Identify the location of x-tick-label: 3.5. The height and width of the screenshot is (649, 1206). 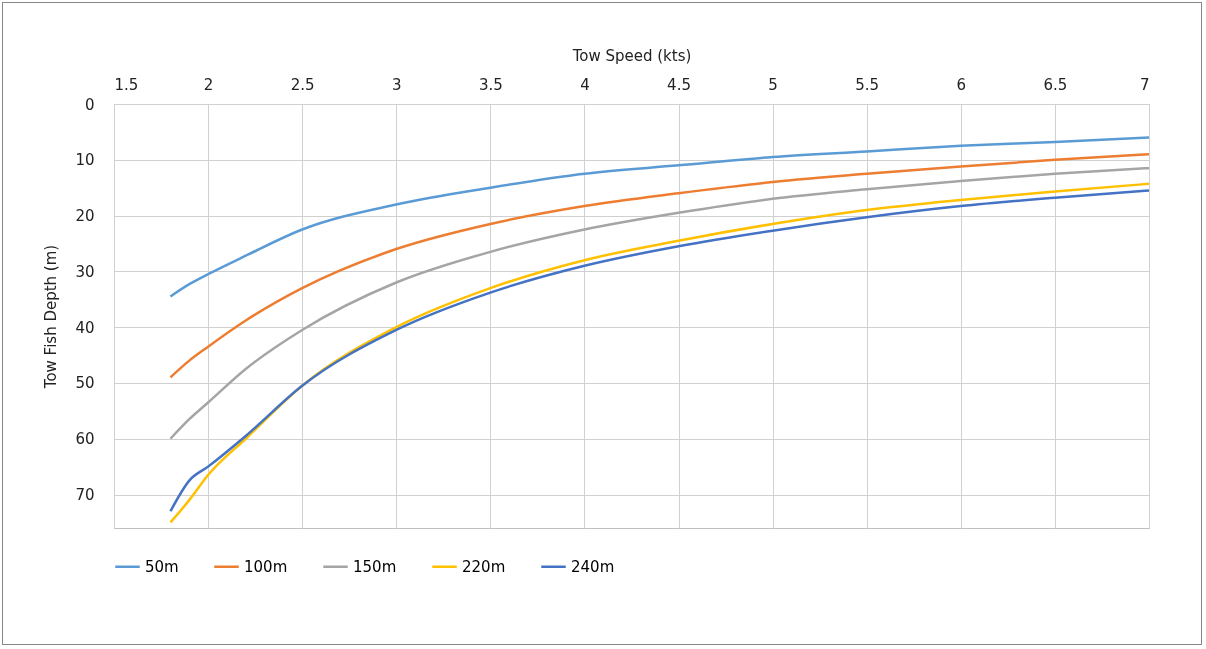
(490, 84).